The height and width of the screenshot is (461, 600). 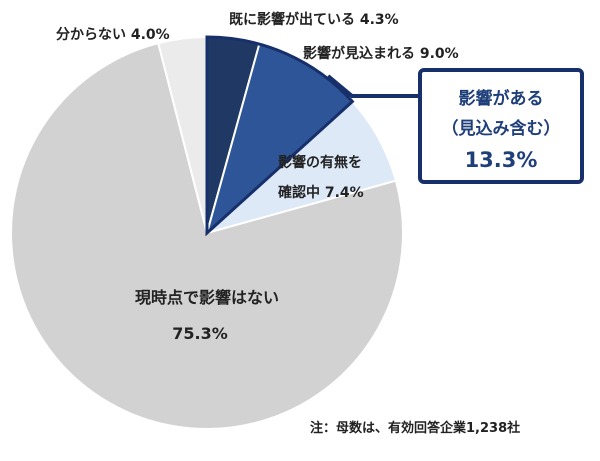 I want to click on callout-box, so click(x=501, y=126).